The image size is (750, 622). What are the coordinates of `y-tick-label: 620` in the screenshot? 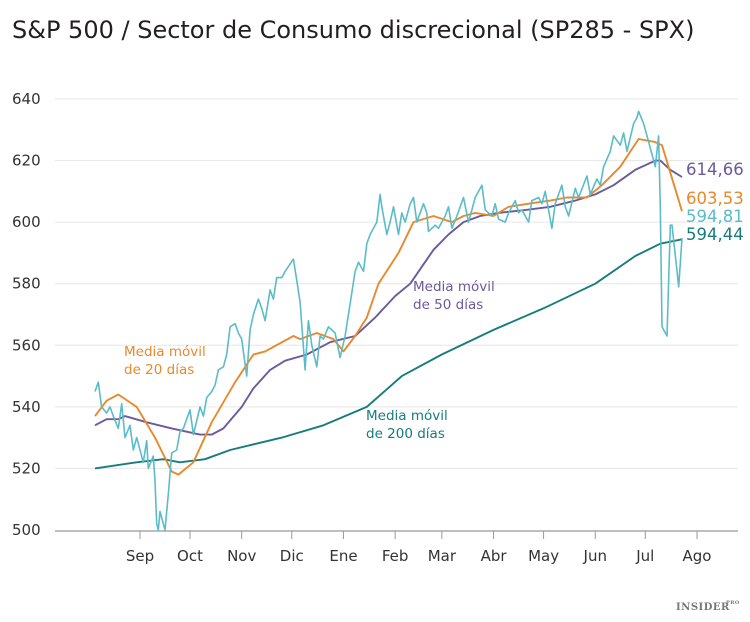 It's located at (26, 161).